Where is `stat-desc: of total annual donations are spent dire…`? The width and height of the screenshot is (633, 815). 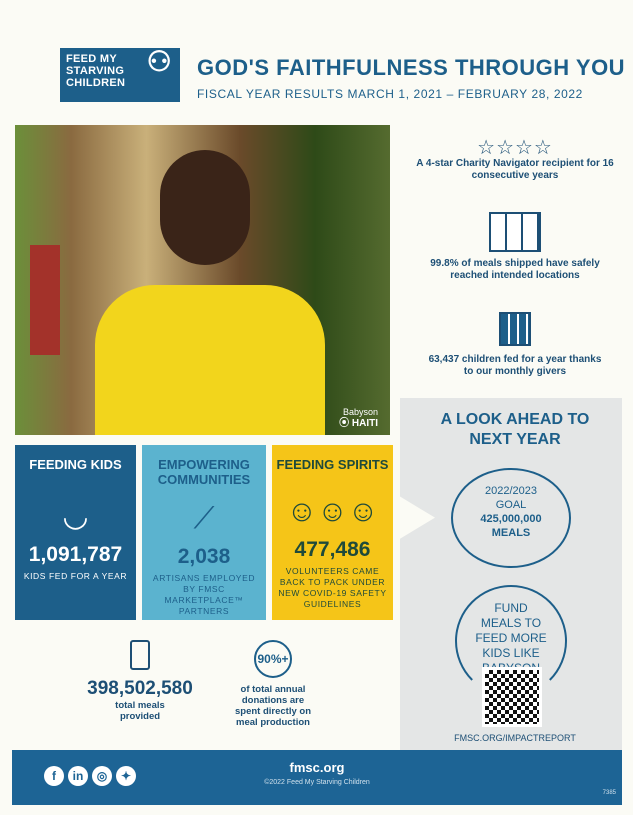 stat-desc: of total annual donations are spent dire… is located at coordinates (272, 706).